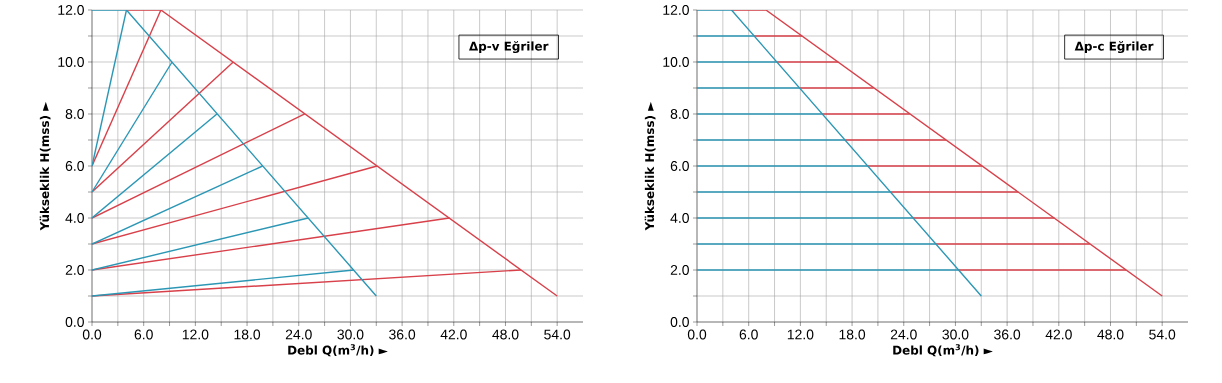 The width and height of the screenshot is (1222, 383). Describe the element at coordinates (1114, 47) in the screenshot. I see `annotation: Δp-c Eğriler` at that location.